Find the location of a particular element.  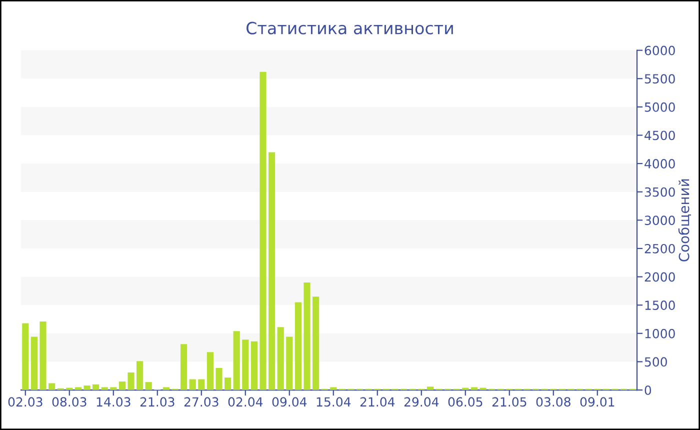

x-tick-label: 02.04 is located at coordinates (245, 402).